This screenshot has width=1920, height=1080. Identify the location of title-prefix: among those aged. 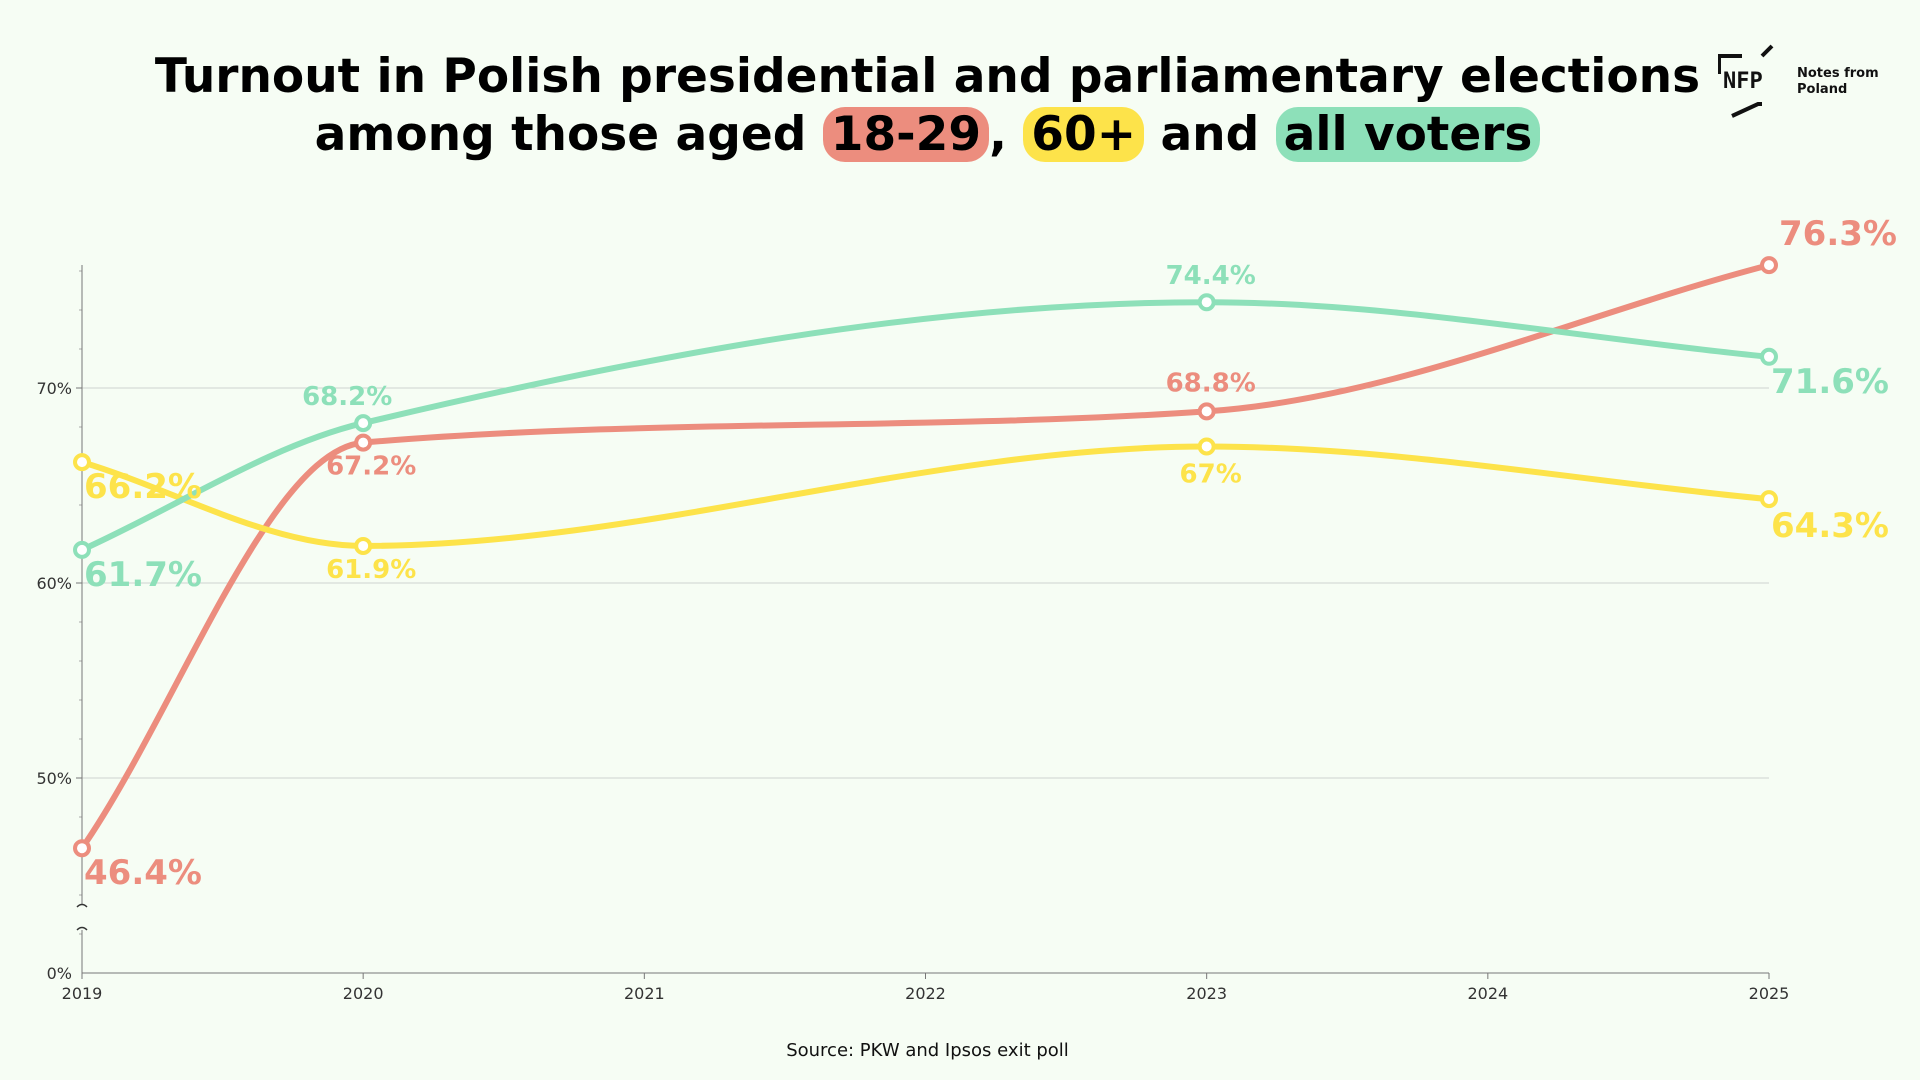
(568, 134).